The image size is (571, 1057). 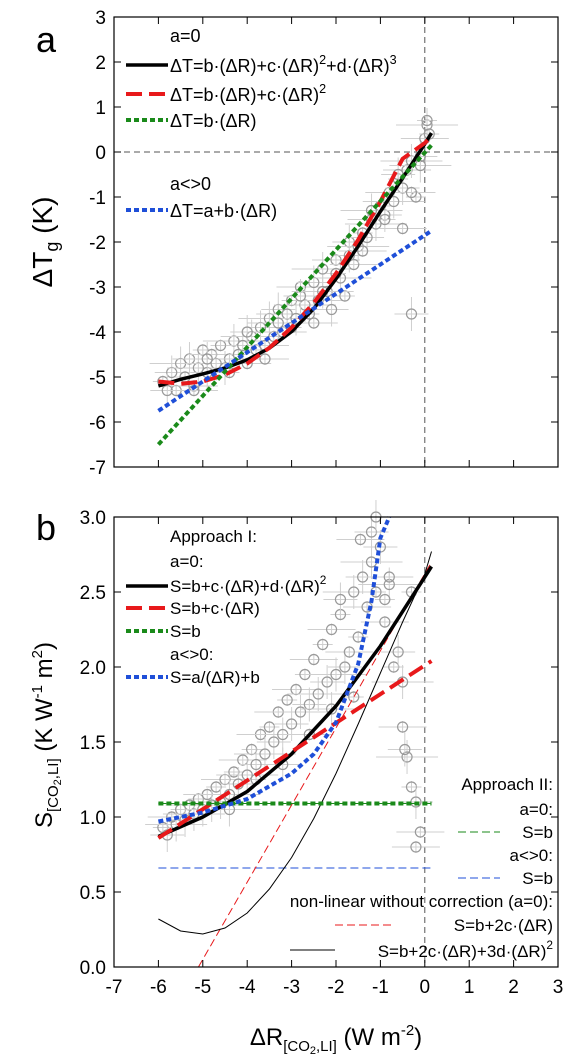 I want to click on panel-b-series-I_lin, so click(x=295, y=749).